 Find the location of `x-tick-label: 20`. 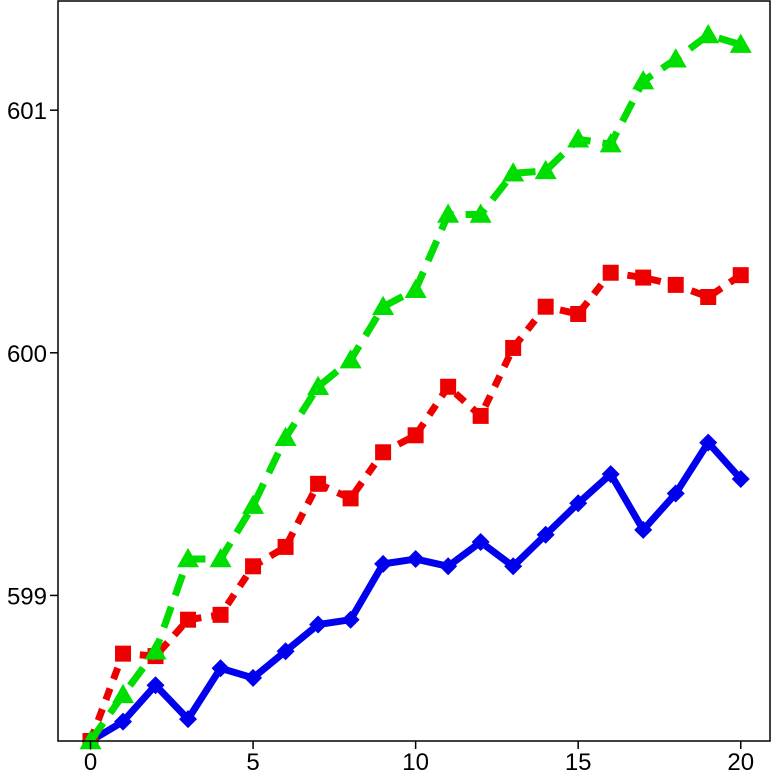

x-tick-label: 20 is located at coordinates (740, 760).